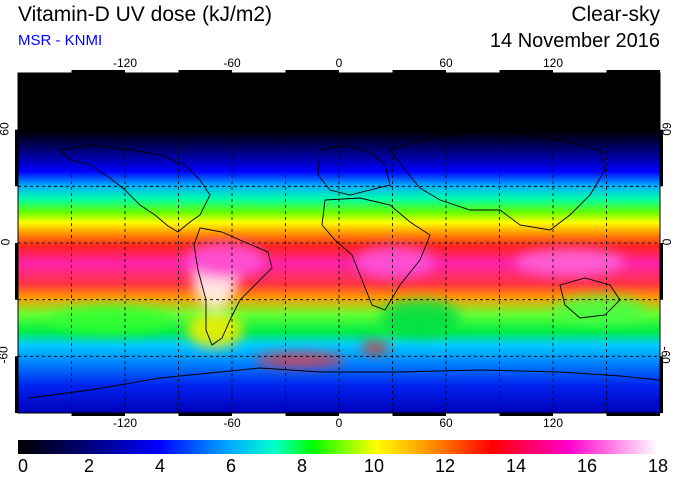  What do you see at coordinates (232, 423) in the screenshot?
I see `lon-tick-bottom: -60` at bounding box center [232, 423].